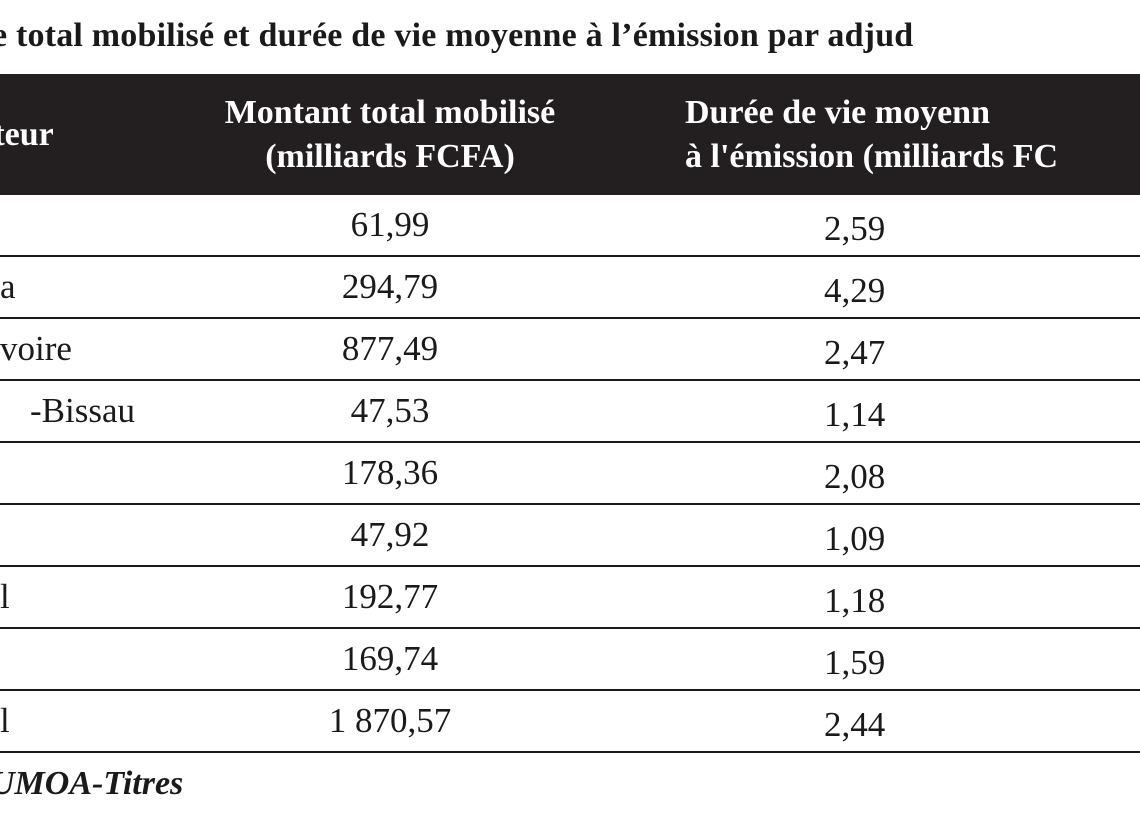 The image size is (1140, 815). I want to click on cell-amount: 47,92, so click(390, 534).